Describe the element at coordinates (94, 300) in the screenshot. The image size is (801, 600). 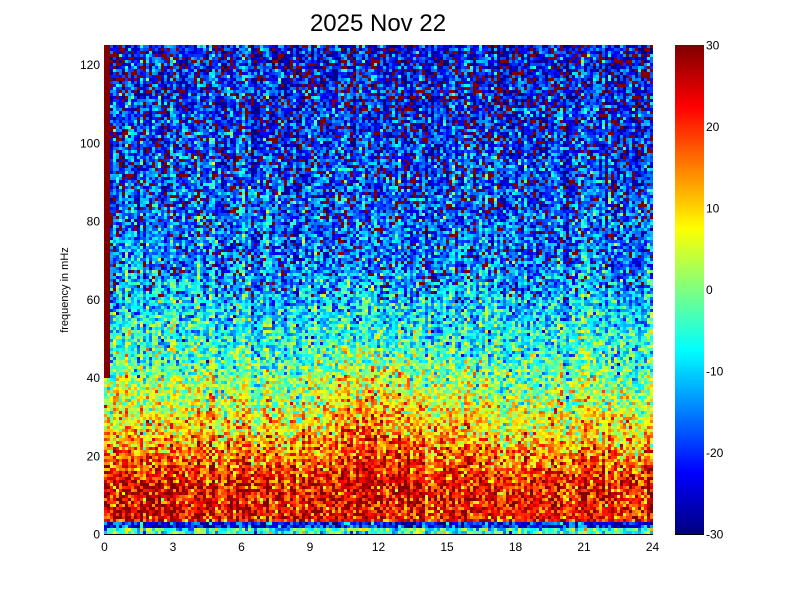
I see `y-tick-label: 60` at that location.